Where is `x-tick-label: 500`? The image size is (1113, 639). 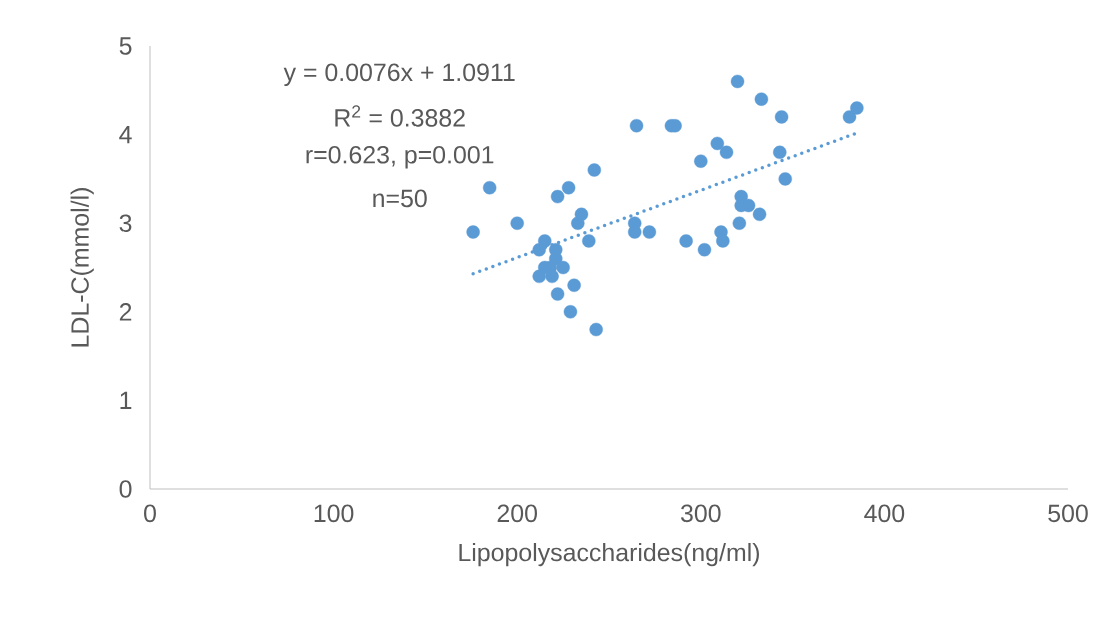 x-tick-label: 500 is located at coordinates (1068, 513).